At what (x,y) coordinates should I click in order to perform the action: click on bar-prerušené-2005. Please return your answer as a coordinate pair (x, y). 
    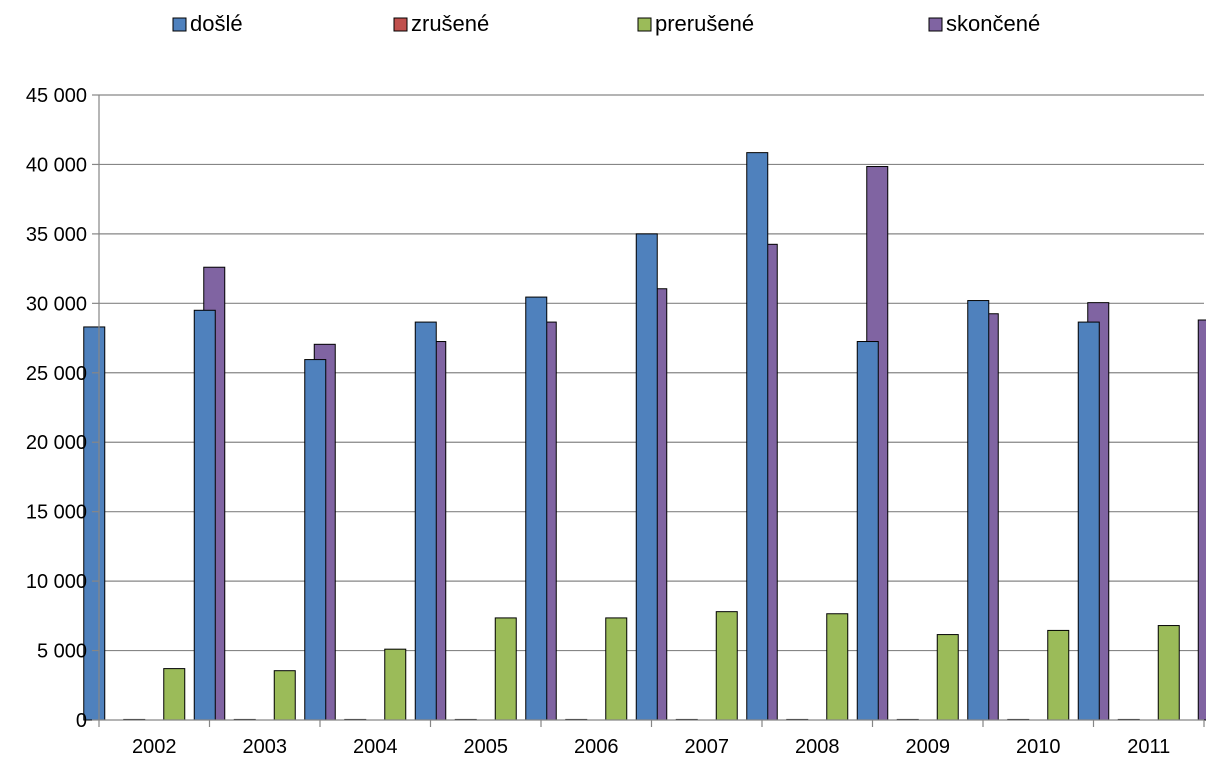
    Looking at the image, I should click on (505, 669).